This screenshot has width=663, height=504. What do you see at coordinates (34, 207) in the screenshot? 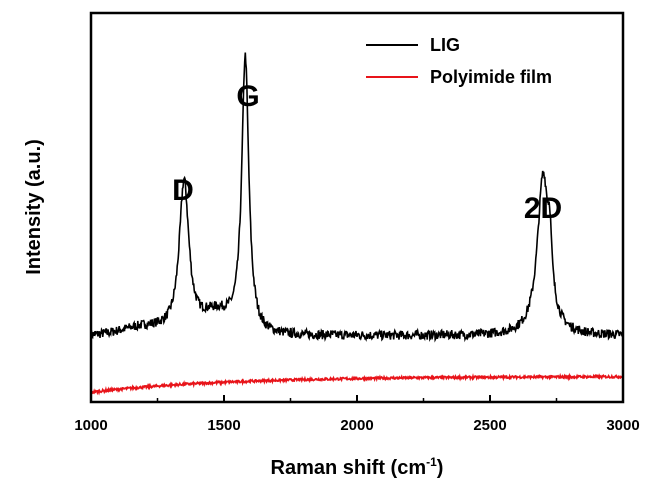
I see `y-axis-title: Intensity (a.u.)` at bounding box center [34, 207].